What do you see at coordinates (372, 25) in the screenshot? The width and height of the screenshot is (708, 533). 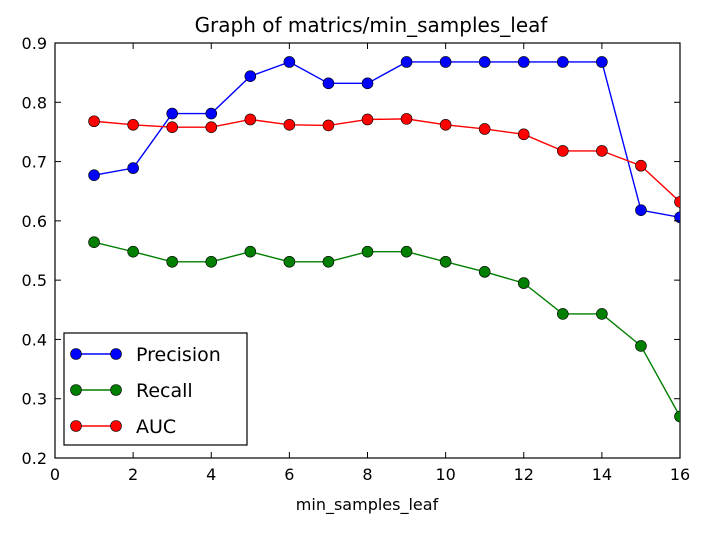 I see `chart-title: Graph of matrics/min_samples_leaf` at bounding box center [372, 25].